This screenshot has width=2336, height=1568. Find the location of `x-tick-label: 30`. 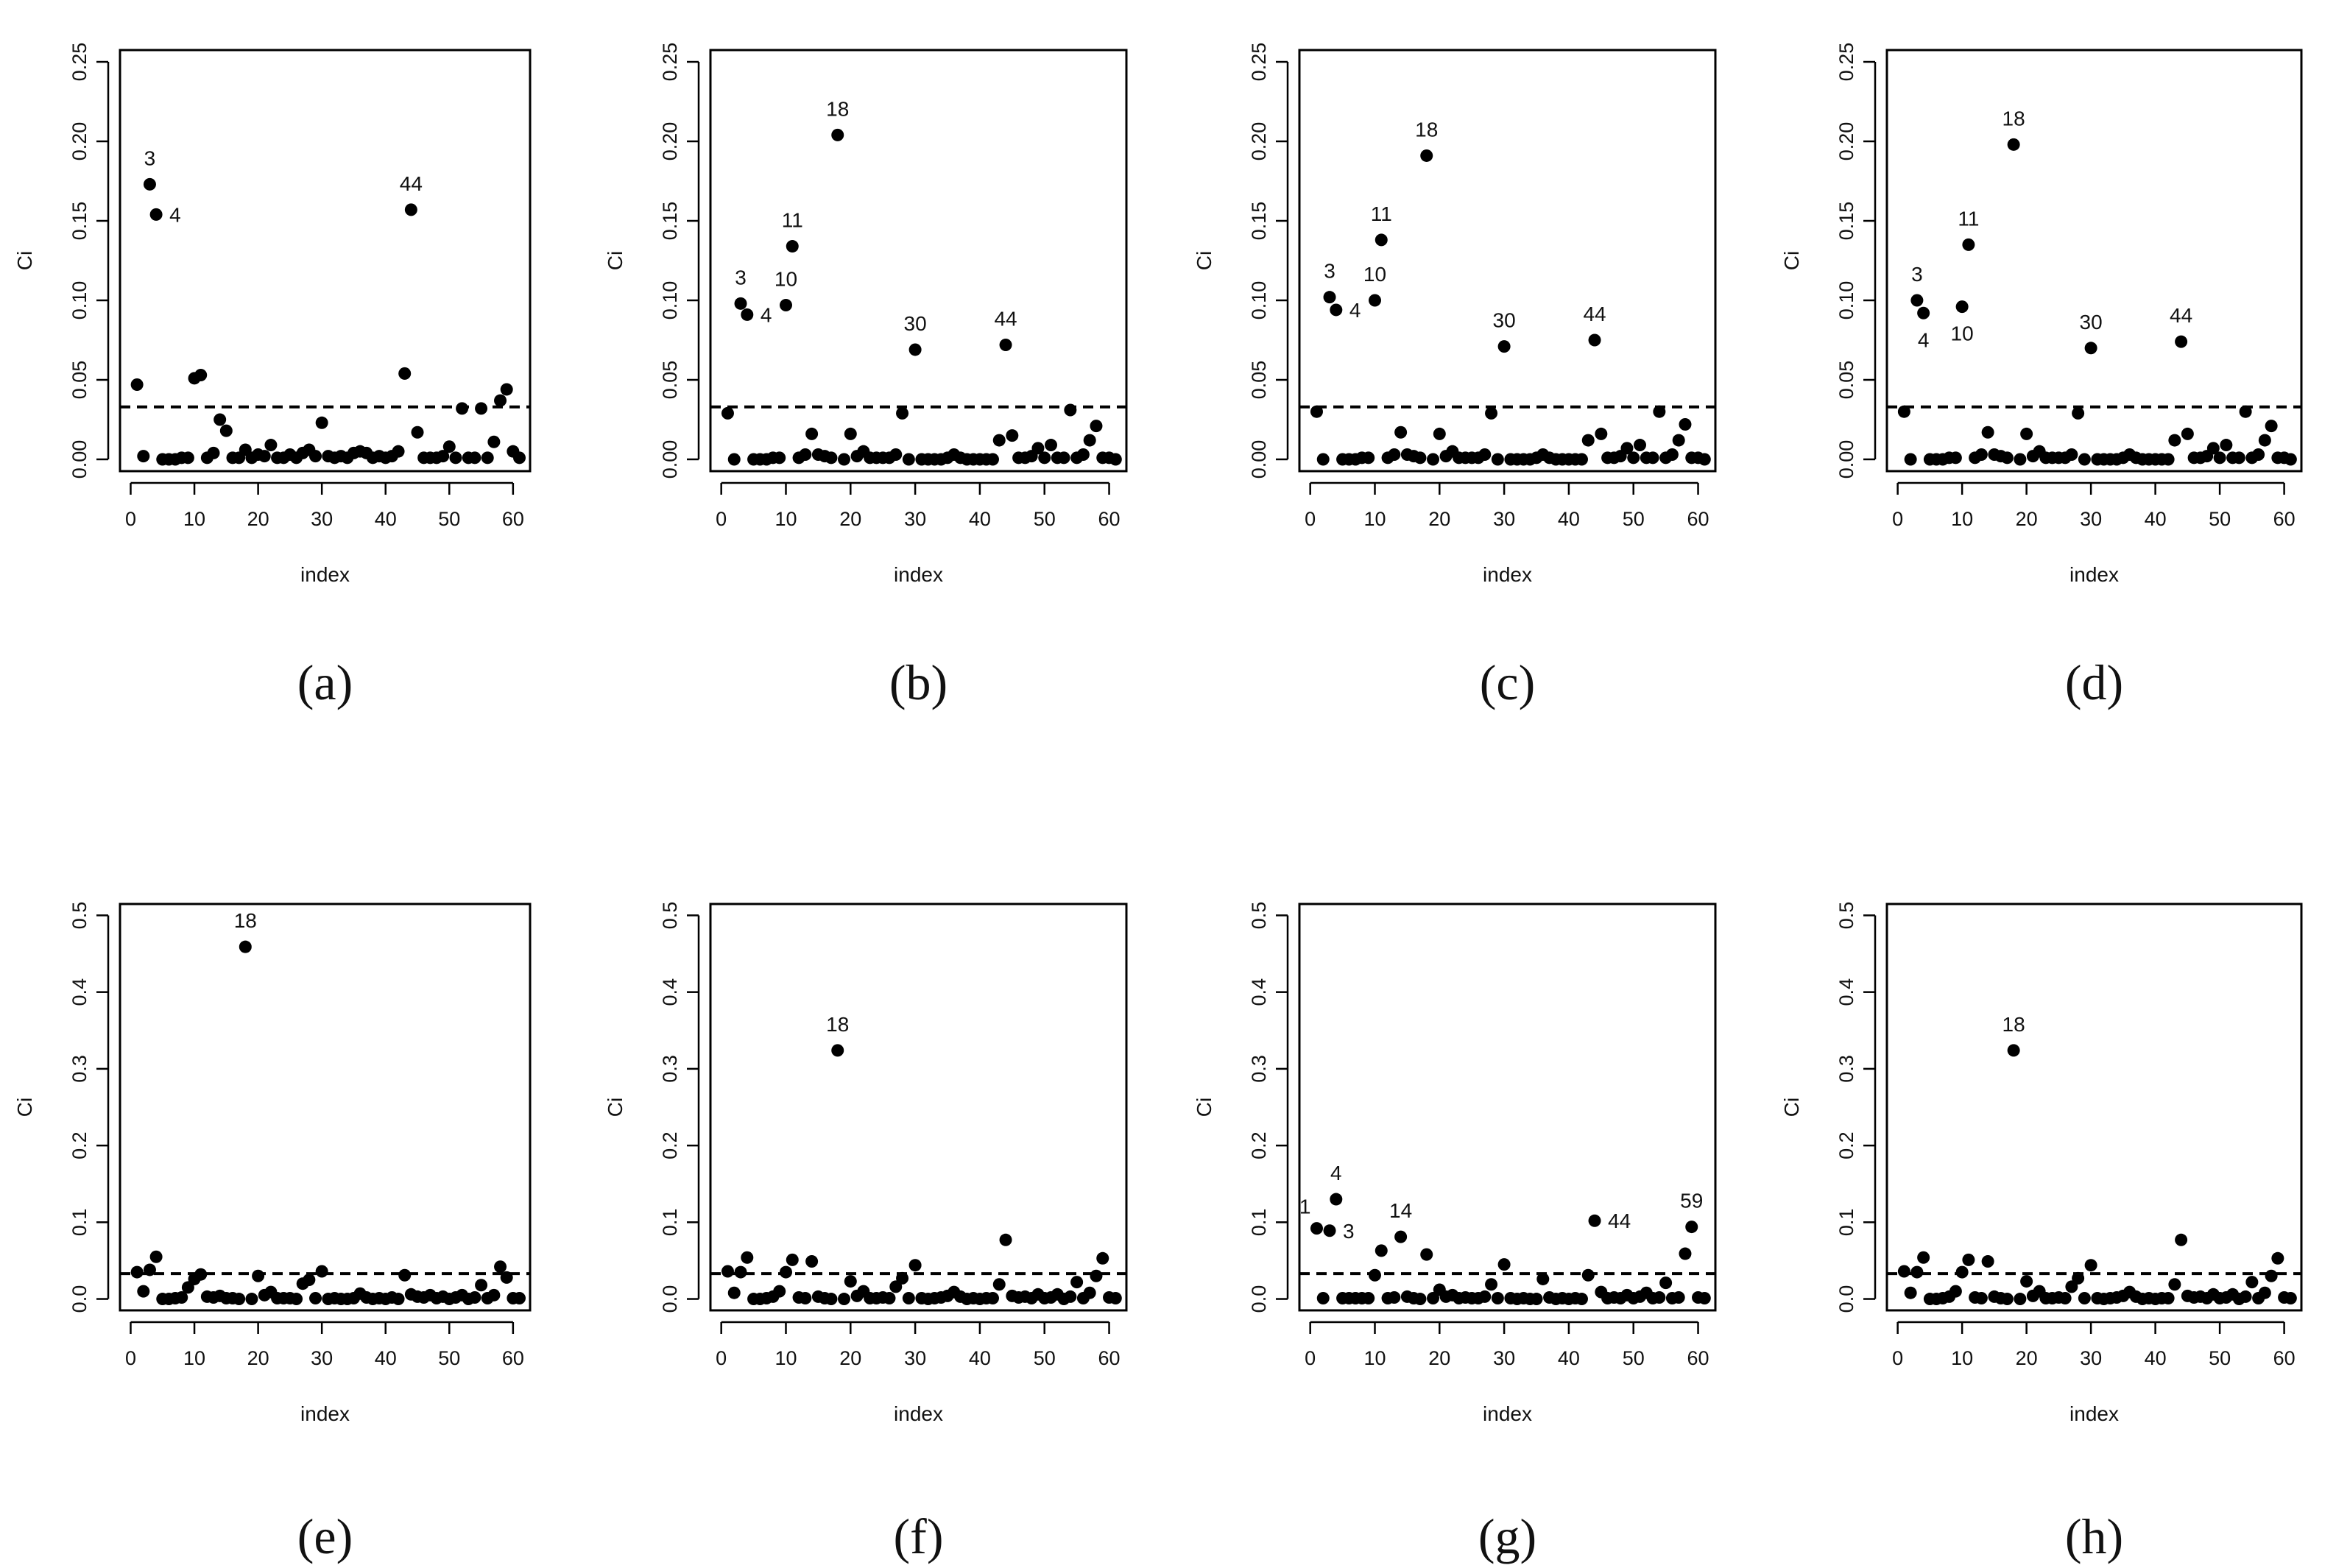

x-tick-label: 30 is located at coordinates (915, 519).